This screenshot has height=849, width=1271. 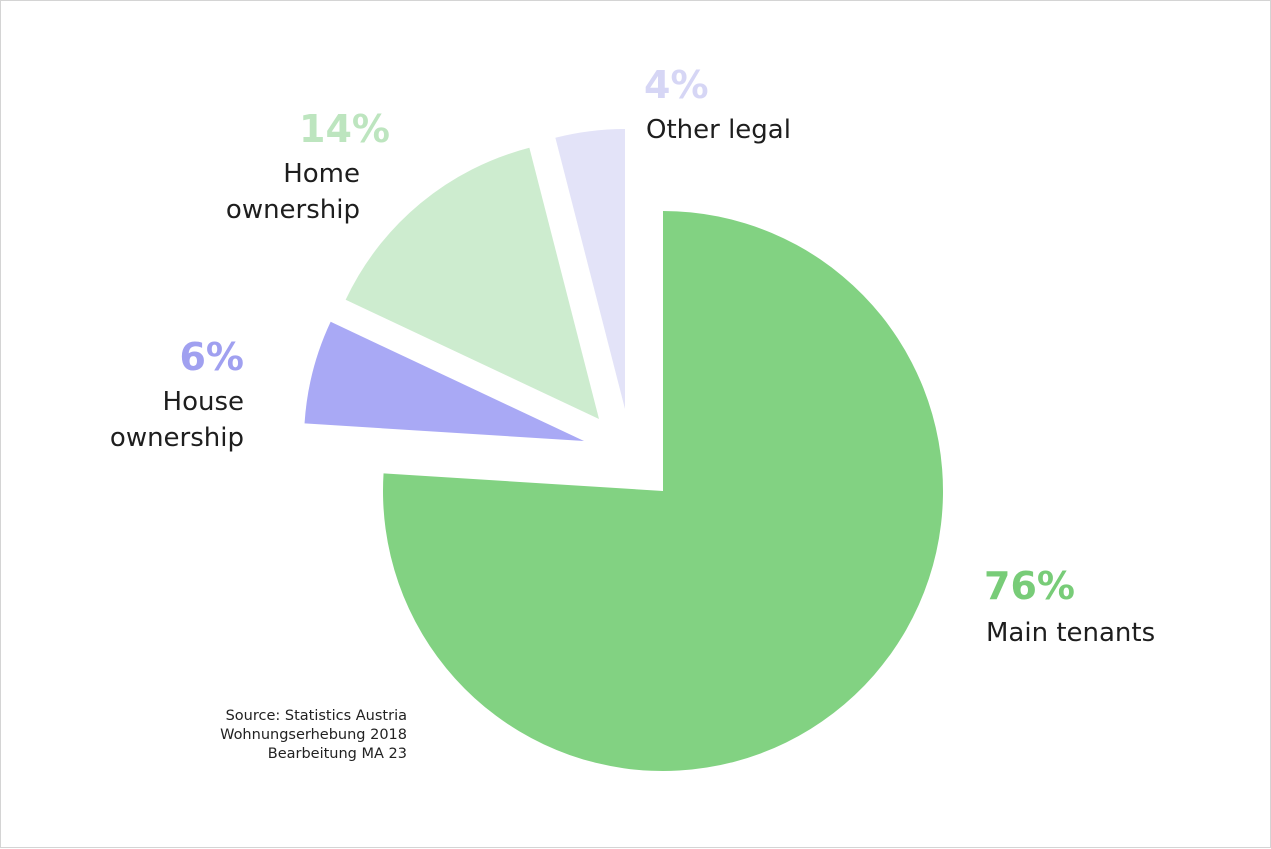 What do you see at coordinates (211, 357) in the screenshot?
I see `value-label: 6%` at bounding box center [211, 357].